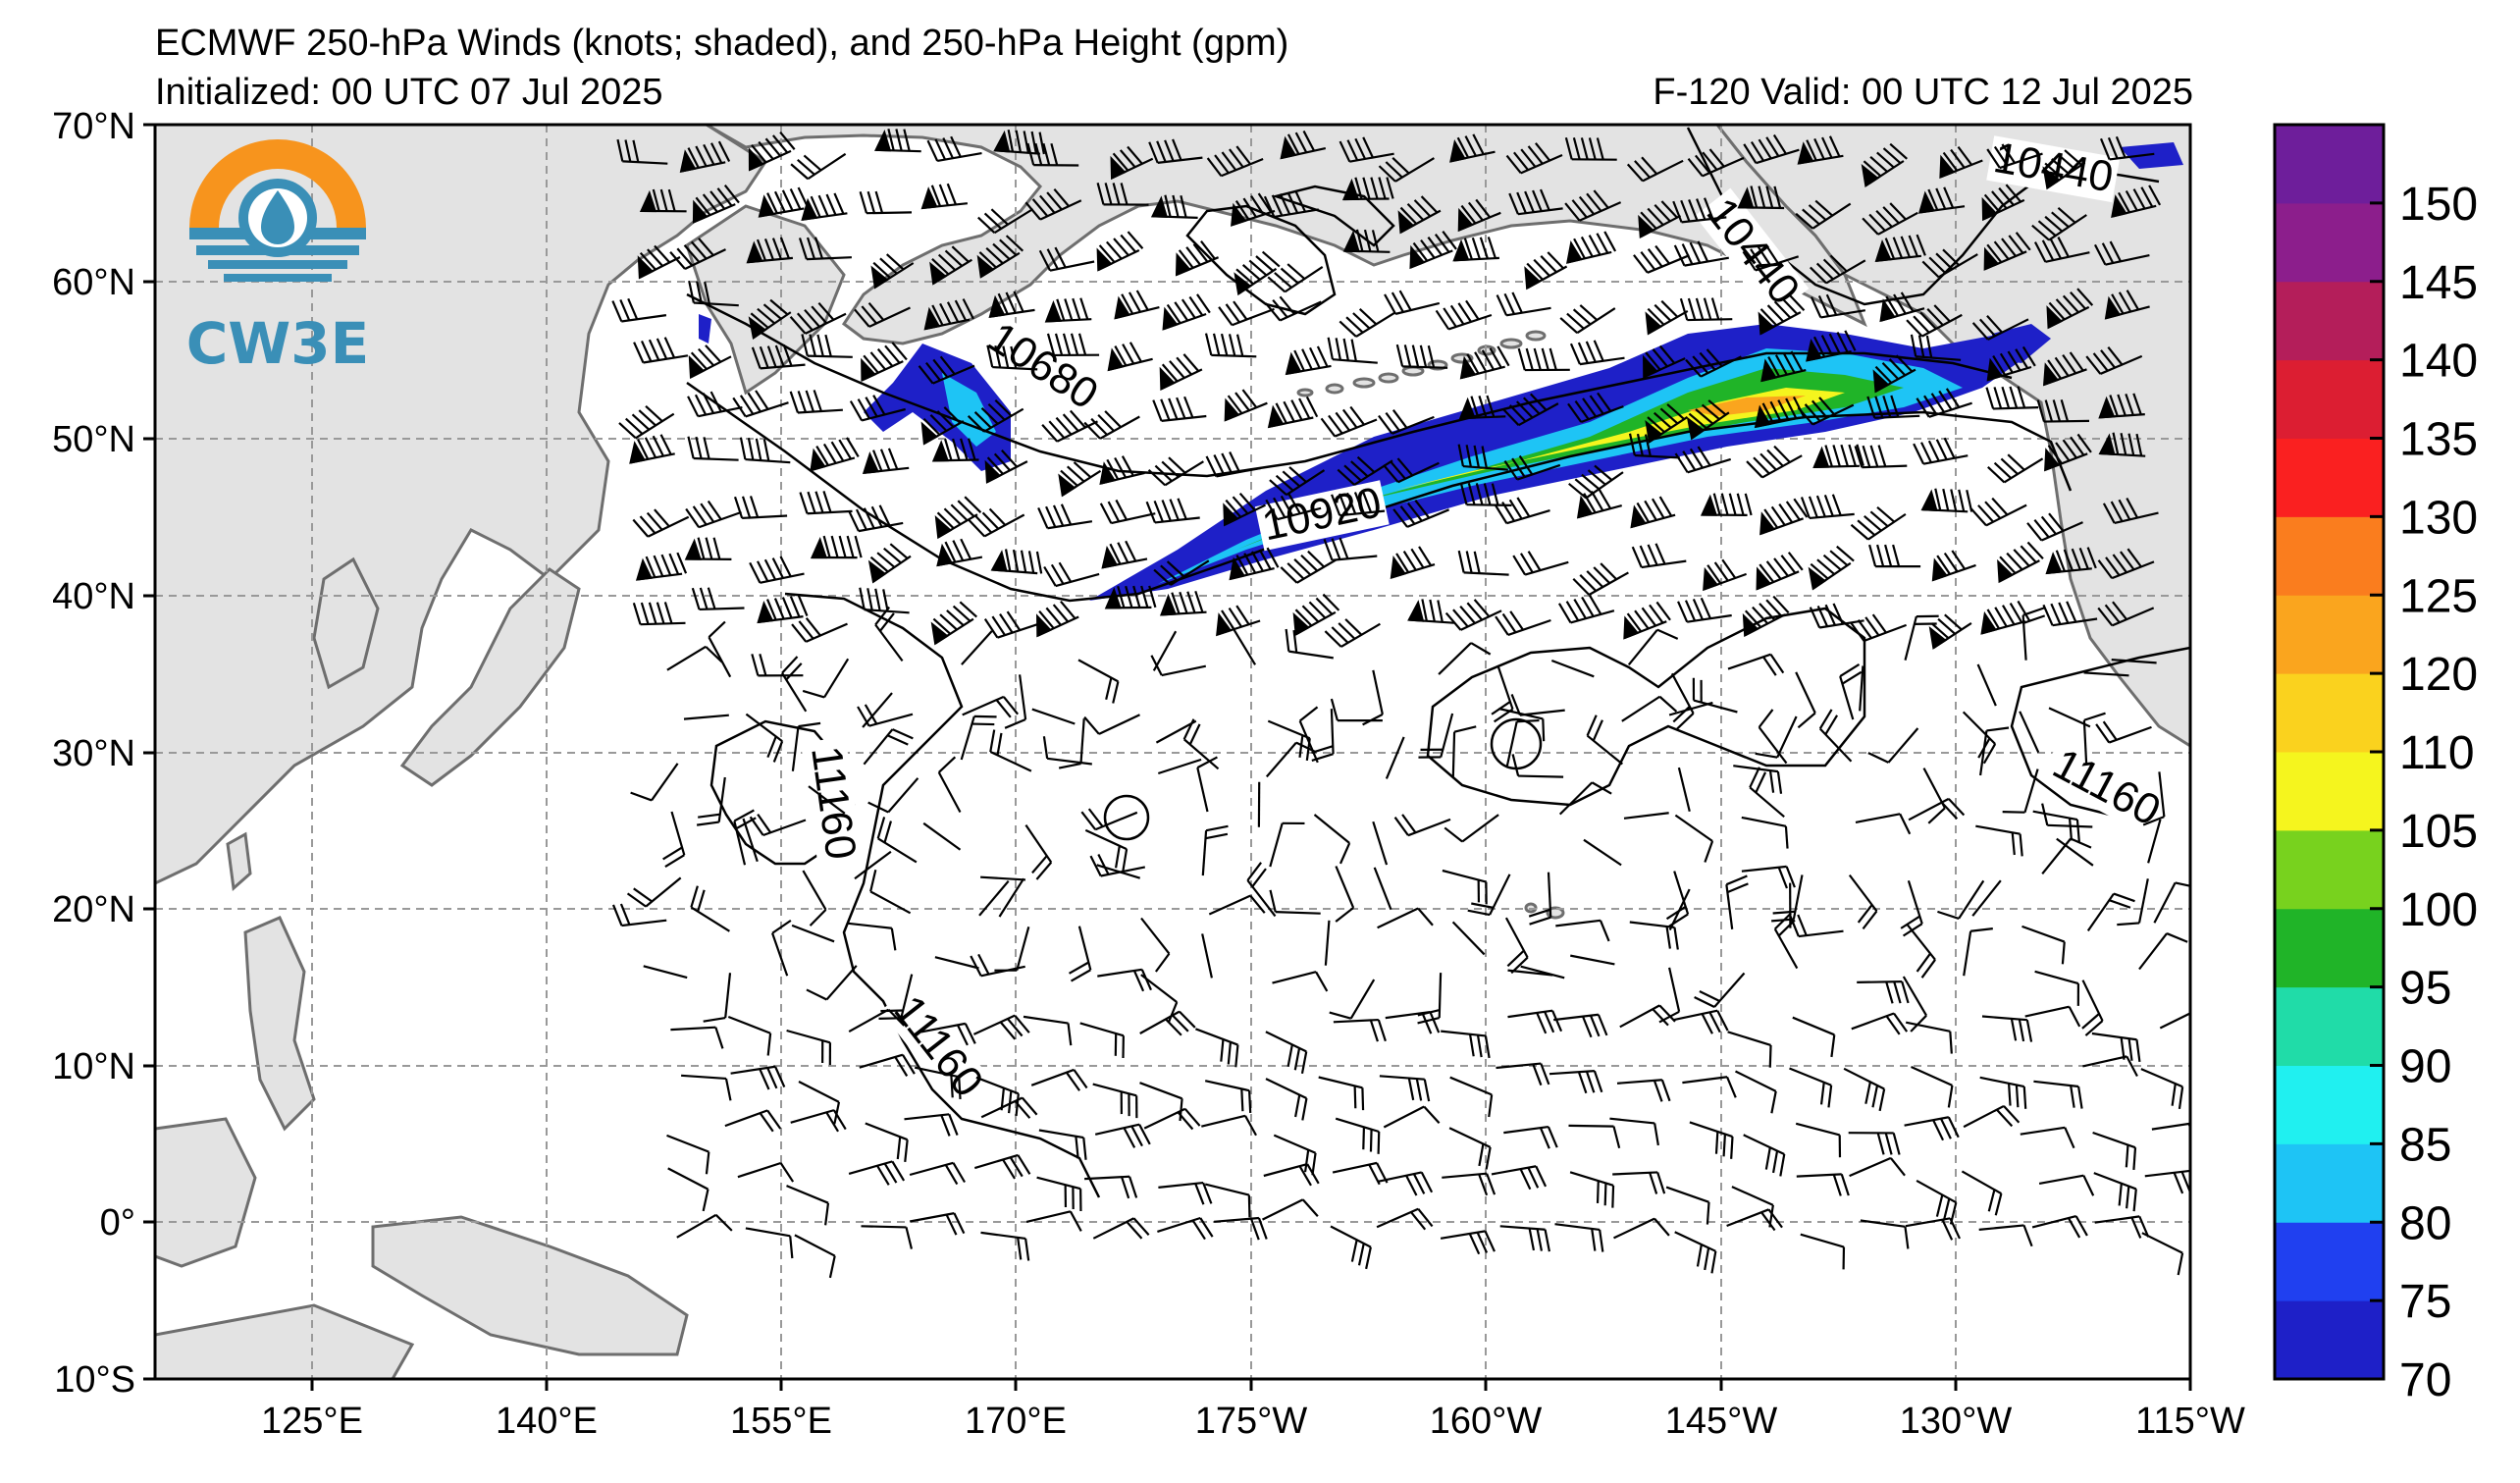 The image size is (2520, 1483). I want to click on jet-ne-blob, so click(2151, 155).